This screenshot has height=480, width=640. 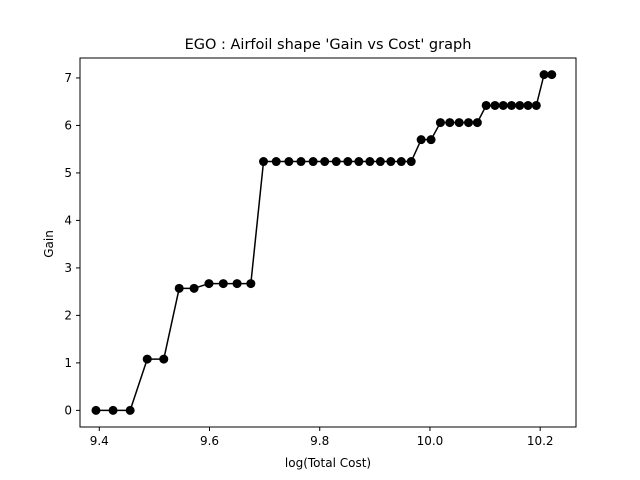 What do you see at coordinates (540, 441) in the screenshot?
I see `x-tick-label: 10.2` at bounding box center [540, 441].